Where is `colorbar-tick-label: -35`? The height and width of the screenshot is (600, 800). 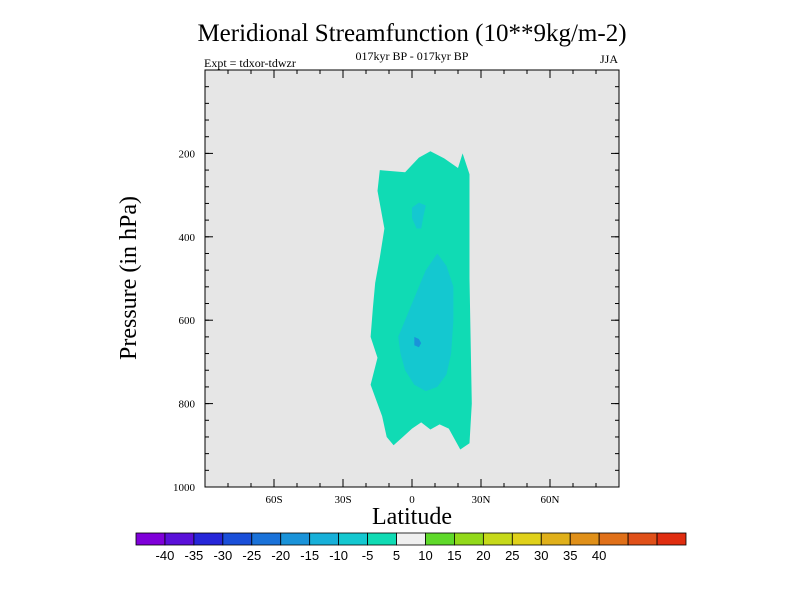 colorbar-tick-label: -35 is located at coordinates (193, 555).